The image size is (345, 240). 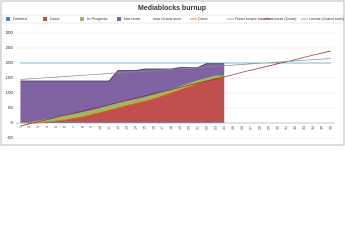 What do you see at coordinates (20, 127) in the screenshot?
I see `x-tick-label: 1` at bounding box center [20, 127].